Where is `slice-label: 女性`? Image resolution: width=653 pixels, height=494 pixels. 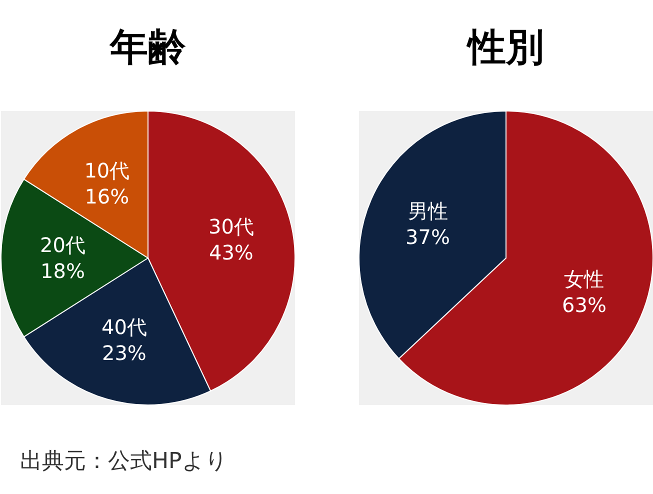
slice-label: 女性 is located at coordinates (584, 278).